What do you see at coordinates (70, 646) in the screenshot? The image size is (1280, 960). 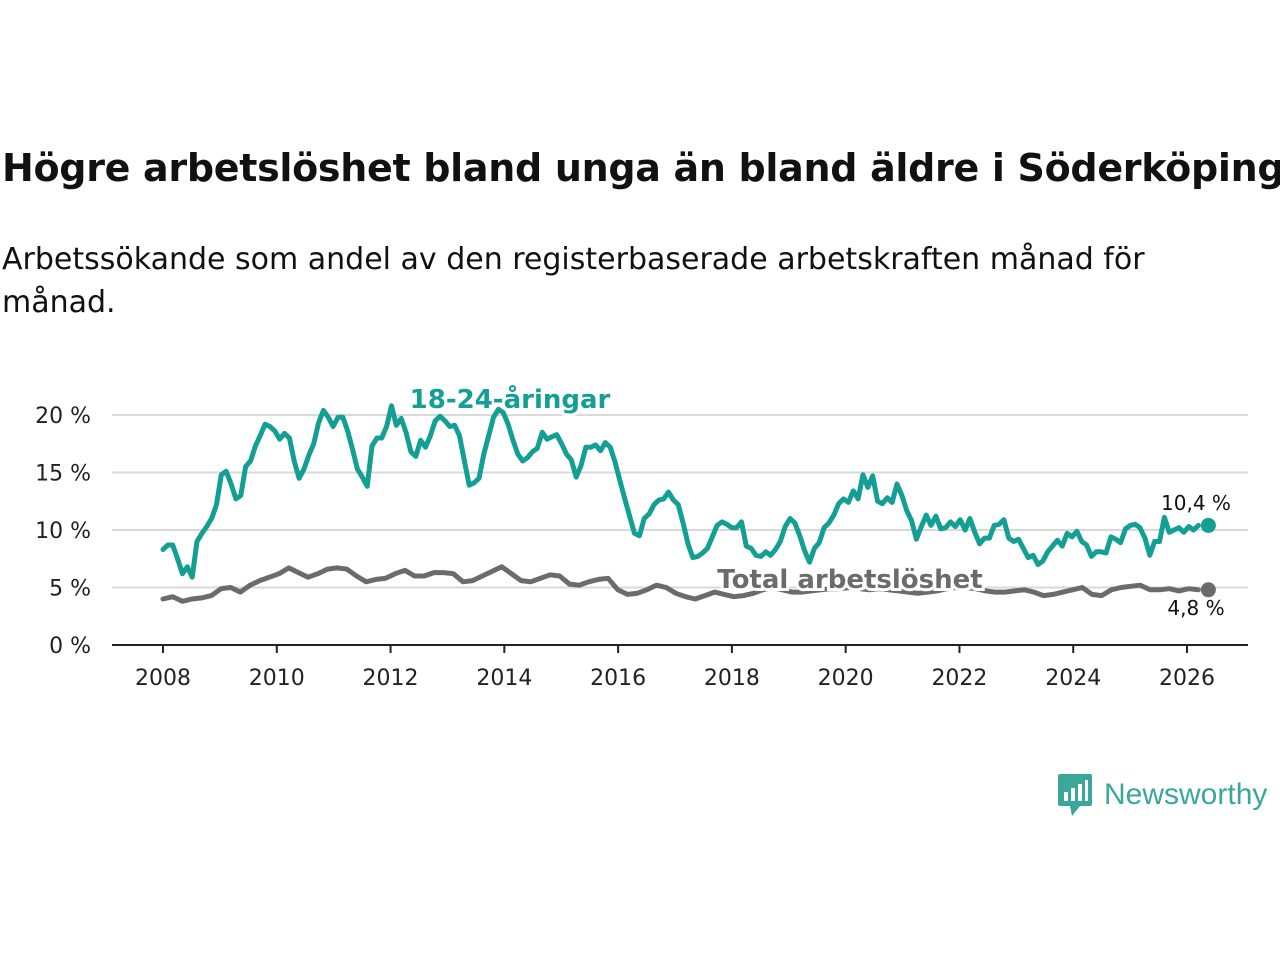 I see `y-tick-label: 0 %` at bounding box center [70, 646].